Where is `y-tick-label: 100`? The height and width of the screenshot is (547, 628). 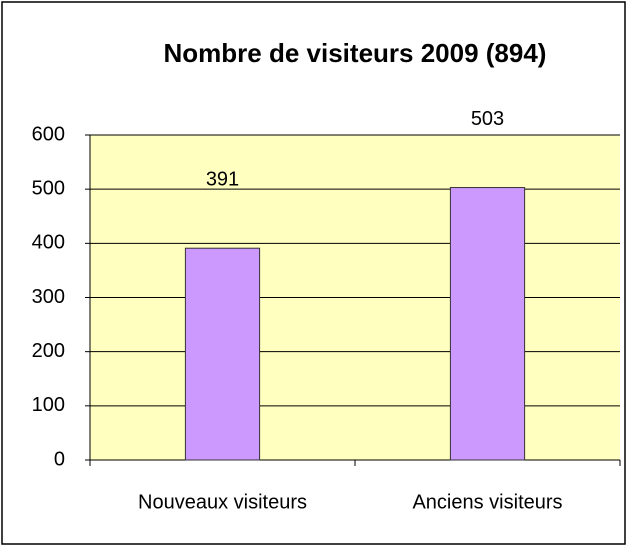
y-tick-label: 100 is located at coordinates (48, 405).